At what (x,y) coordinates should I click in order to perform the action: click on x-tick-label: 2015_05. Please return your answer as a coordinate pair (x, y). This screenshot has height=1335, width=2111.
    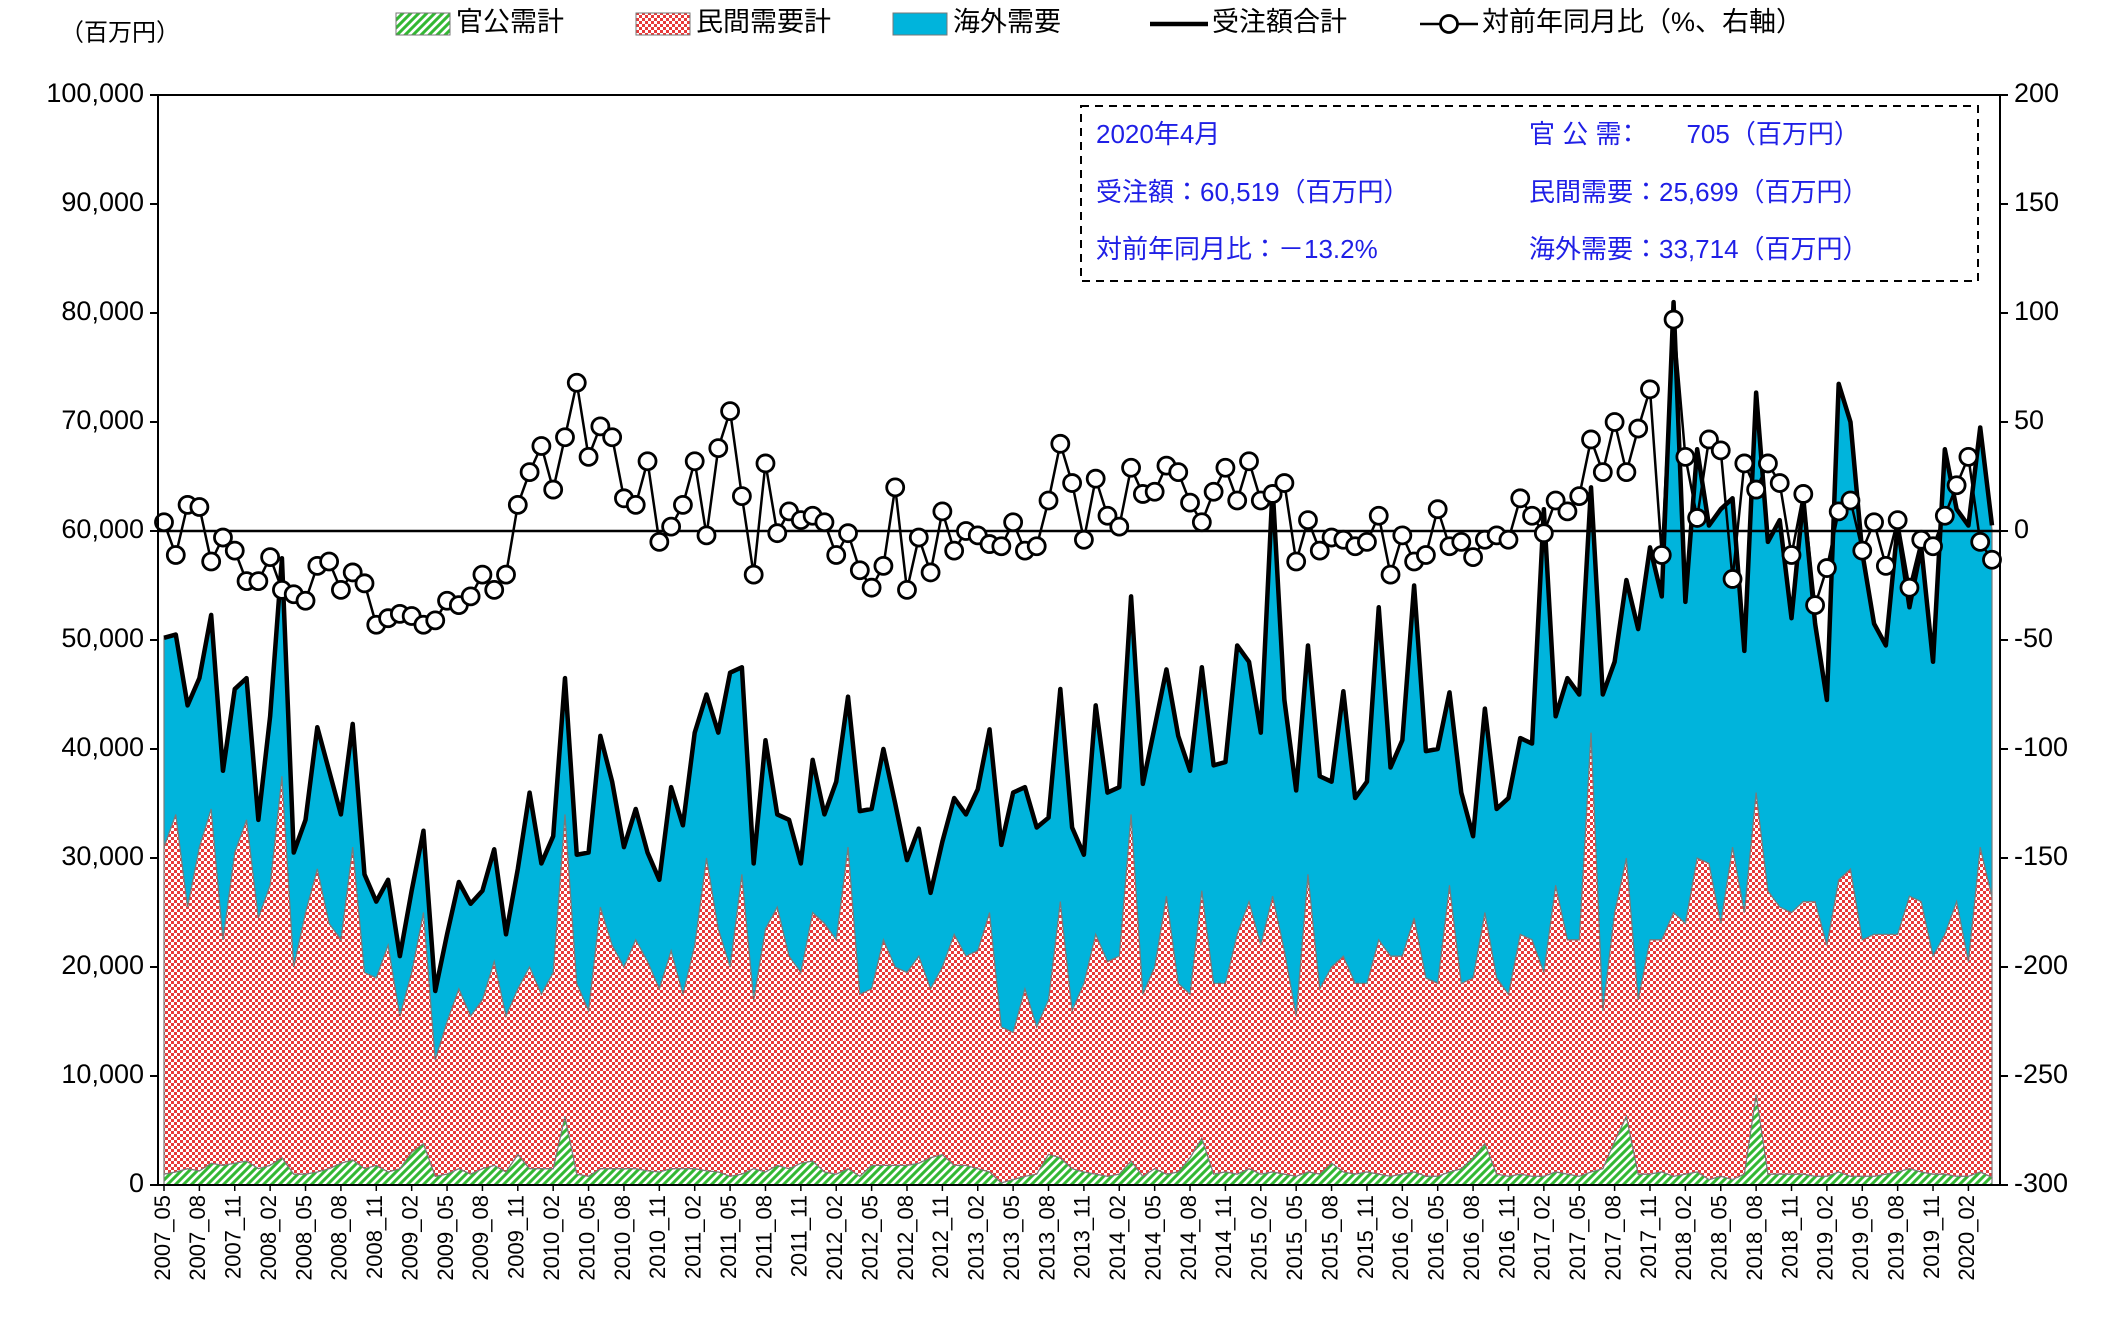
    Looking at the image, I should click on (1294, 1238).